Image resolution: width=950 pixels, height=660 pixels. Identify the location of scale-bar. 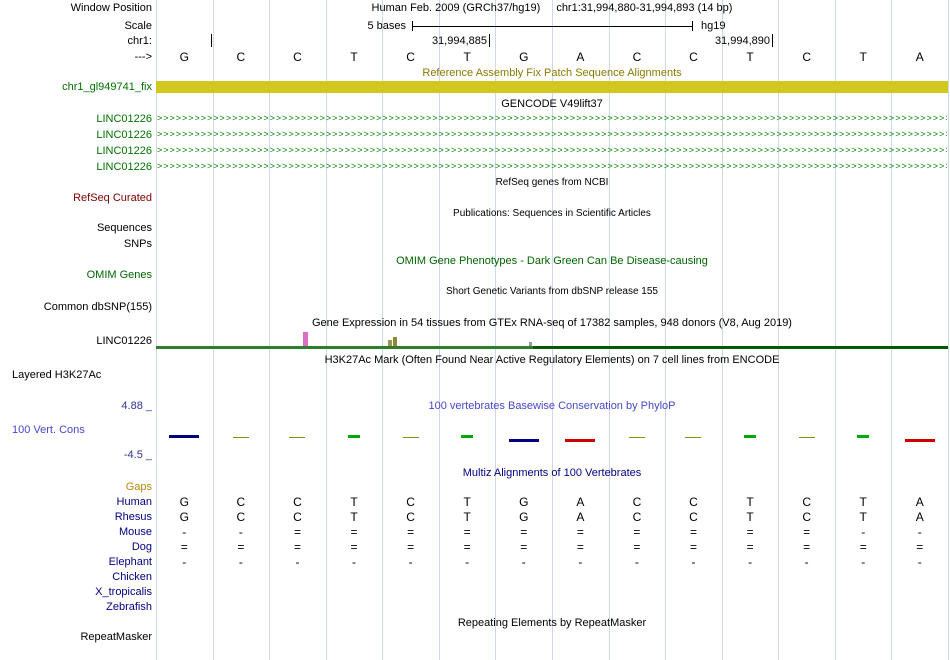
(552, 26).